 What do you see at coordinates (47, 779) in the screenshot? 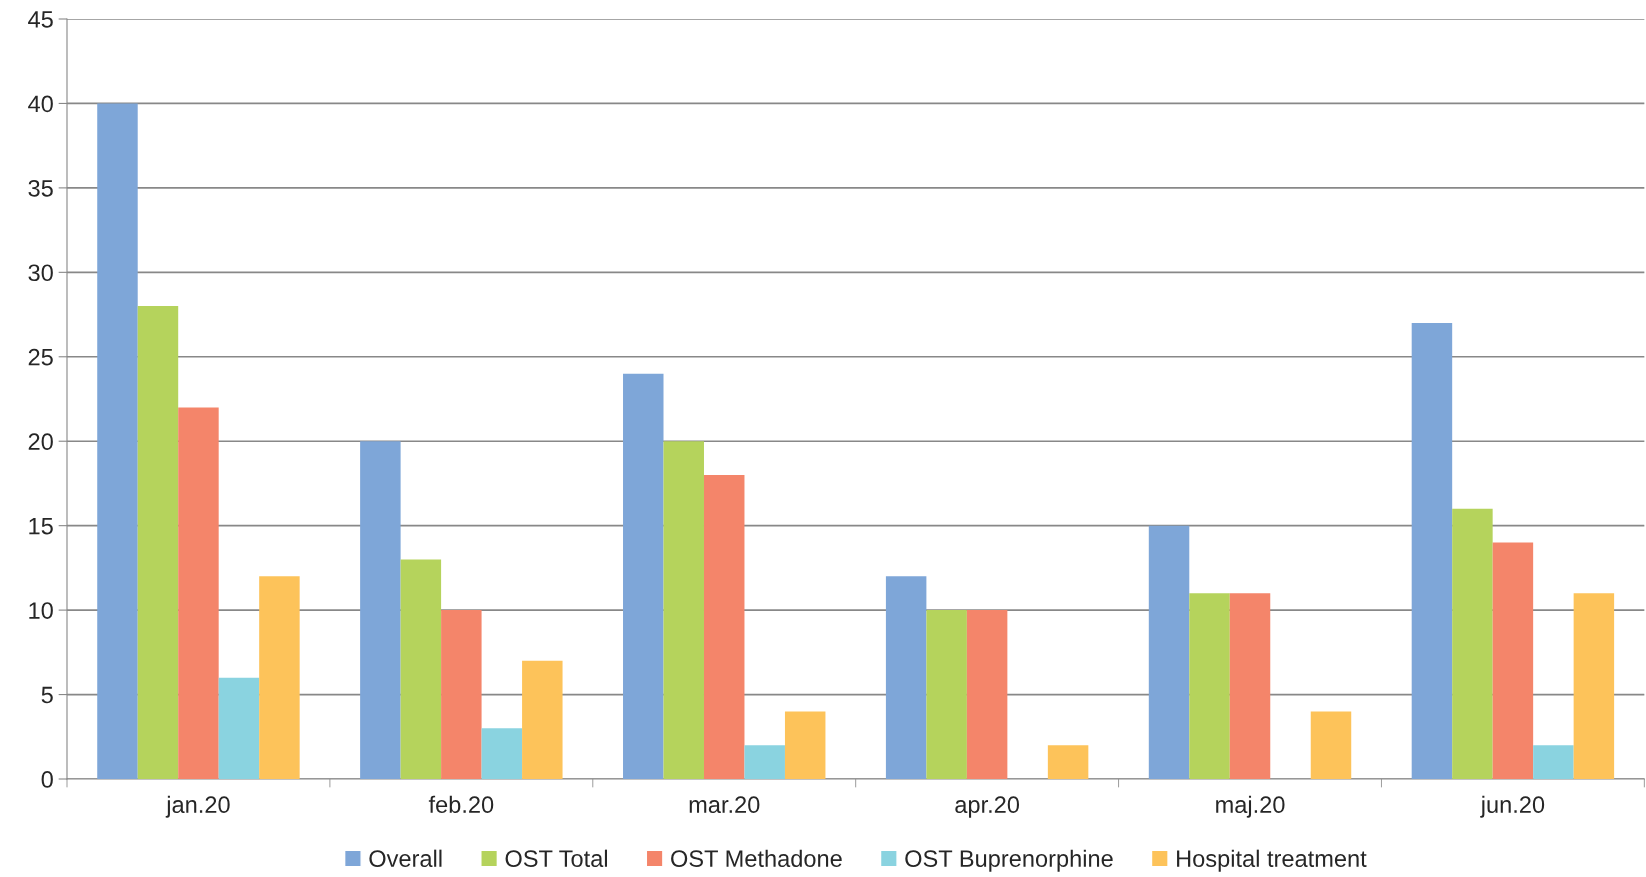
I see `y-tick-label: 0` at bounding box center [47, 779].